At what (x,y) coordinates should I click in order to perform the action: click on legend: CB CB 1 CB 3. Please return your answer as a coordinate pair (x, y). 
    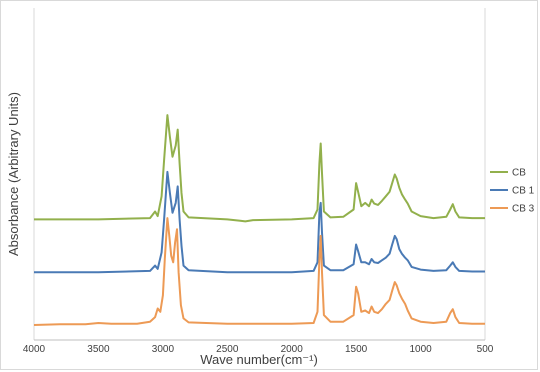
    Looking at the image, I should click on (512, 191).